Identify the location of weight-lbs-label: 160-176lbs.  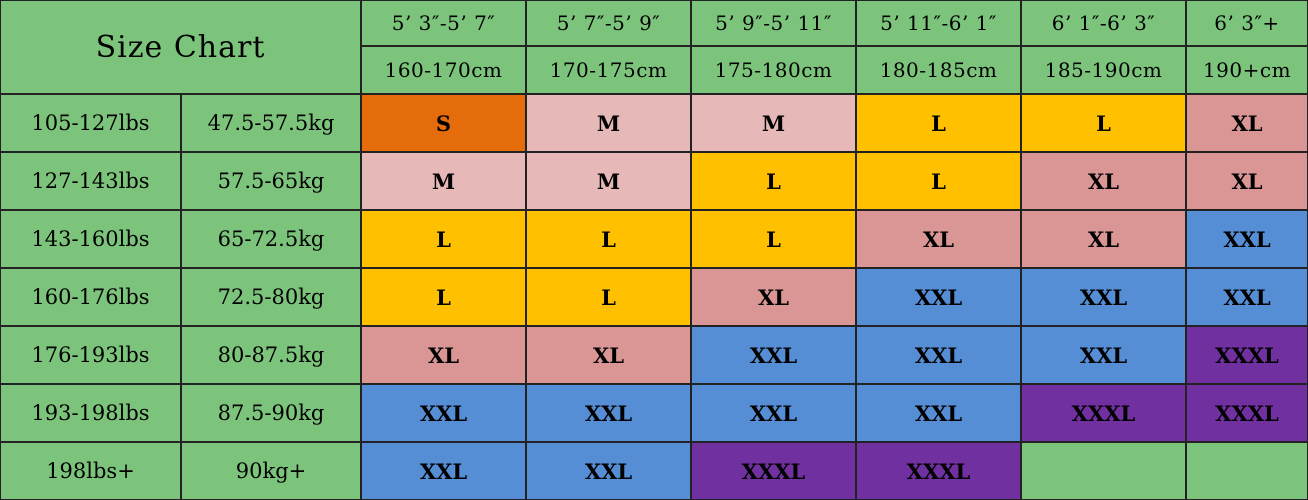
(90, 297).